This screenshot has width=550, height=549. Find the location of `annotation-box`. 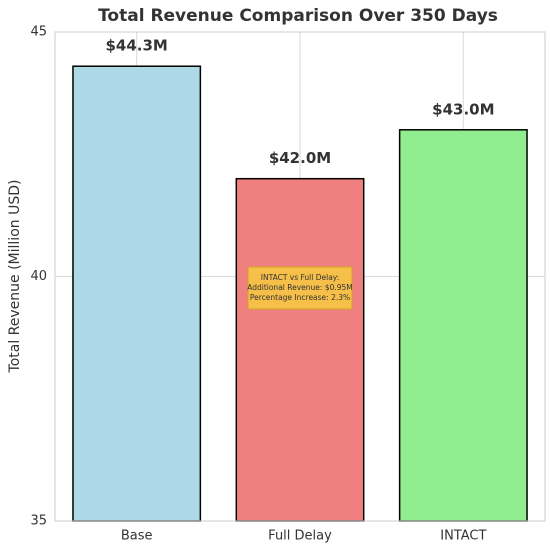

annotation-box is located at coordinates (300, 288).